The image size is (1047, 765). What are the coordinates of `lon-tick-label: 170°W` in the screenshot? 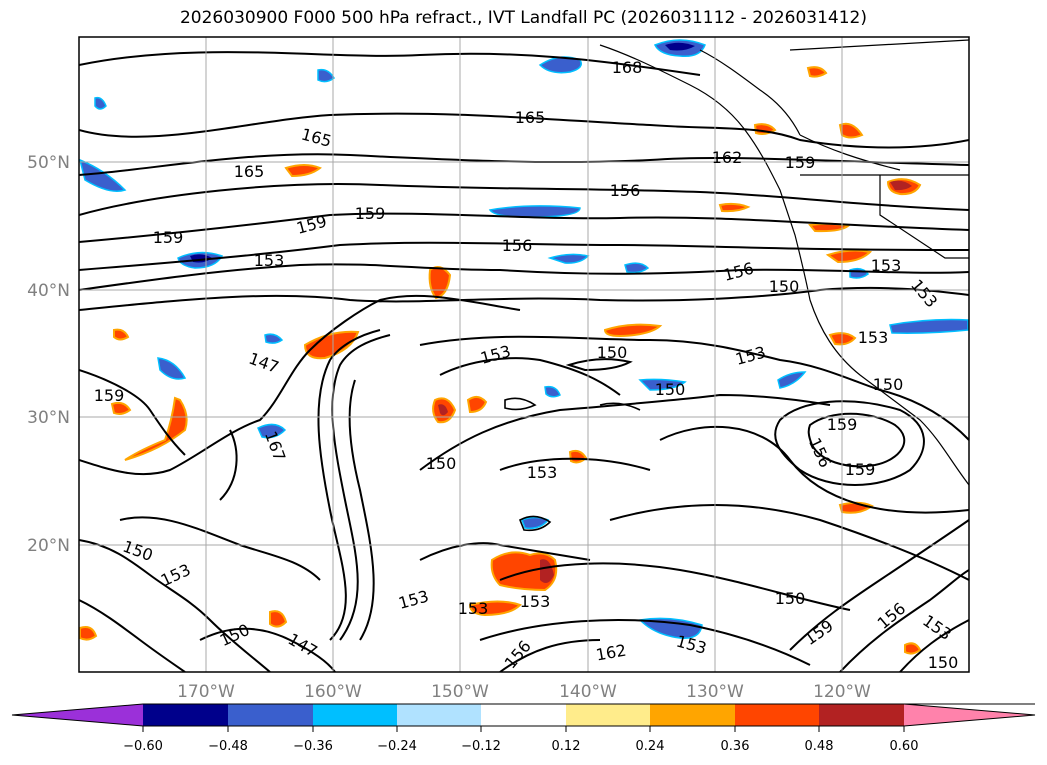 It's located at (206, 692).